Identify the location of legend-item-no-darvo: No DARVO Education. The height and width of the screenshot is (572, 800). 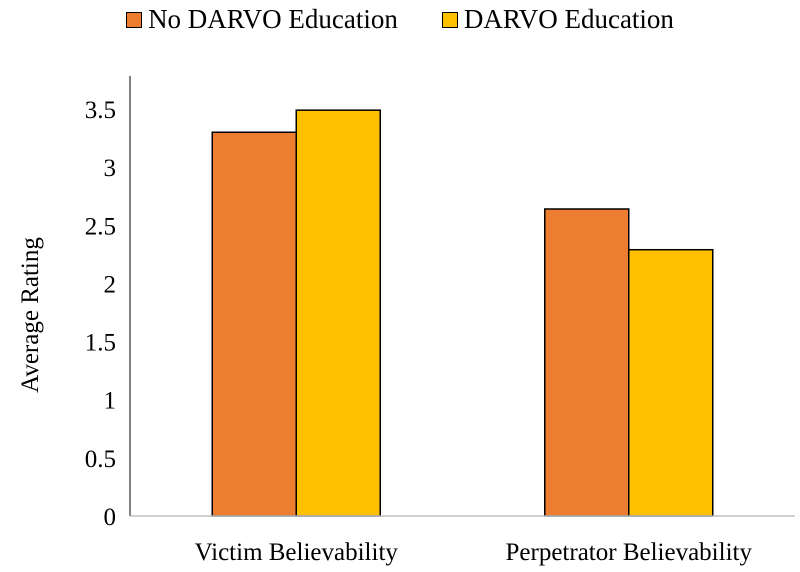
(262, 19).